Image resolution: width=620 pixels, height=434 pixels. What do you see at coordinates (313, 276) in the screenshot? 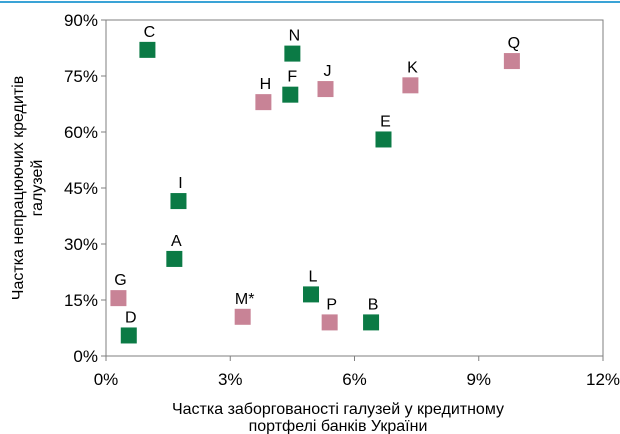
I see `data-label-l: L` at bounding box center [313, 276].